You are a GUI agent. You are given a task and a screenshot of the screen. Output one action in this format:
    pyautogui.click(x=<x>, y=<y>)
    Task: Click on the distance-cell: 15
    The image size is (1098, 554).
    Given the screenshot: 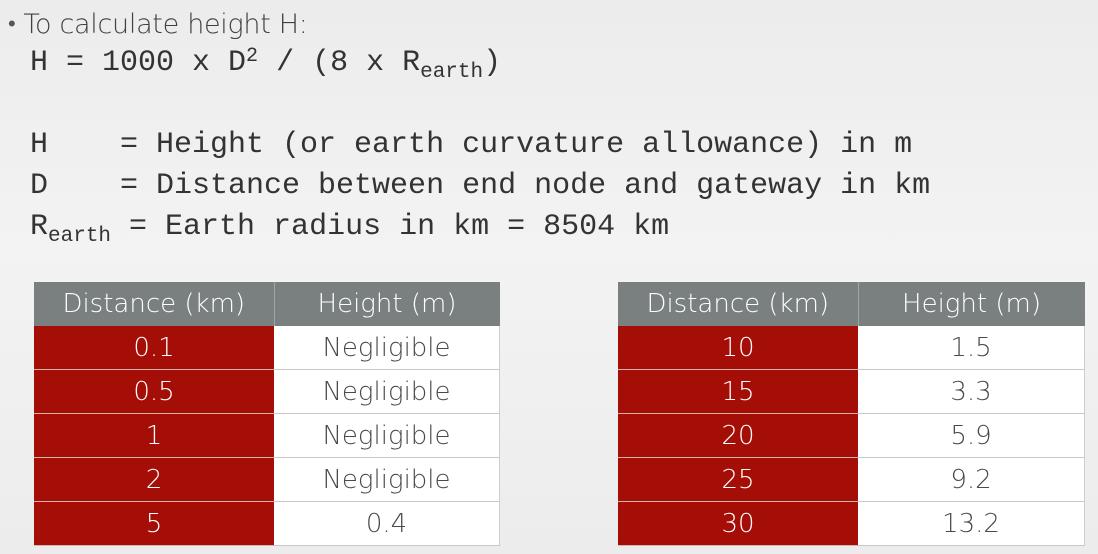 What is the action you would take?
    pyautogui.click(x=738, y=391)
    